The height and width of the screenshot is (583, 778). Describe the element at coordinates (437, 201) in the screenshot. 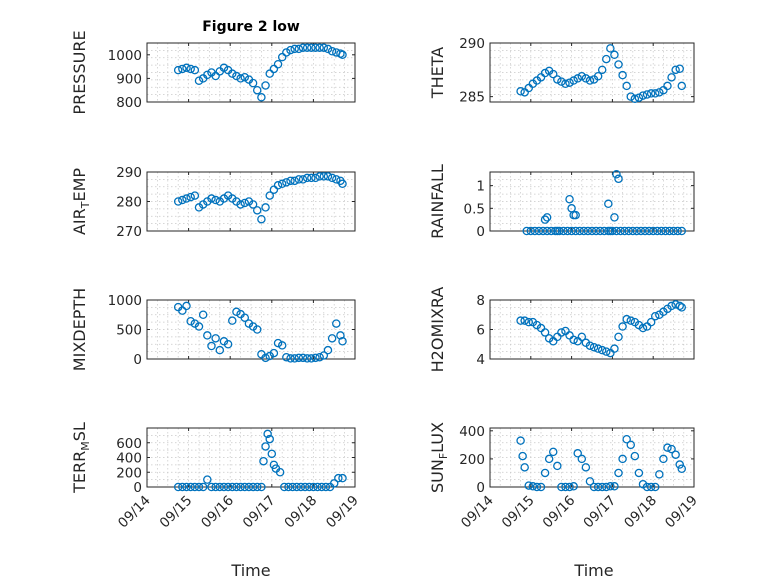

I see `y-axis-label: RAINFALL` at that location.